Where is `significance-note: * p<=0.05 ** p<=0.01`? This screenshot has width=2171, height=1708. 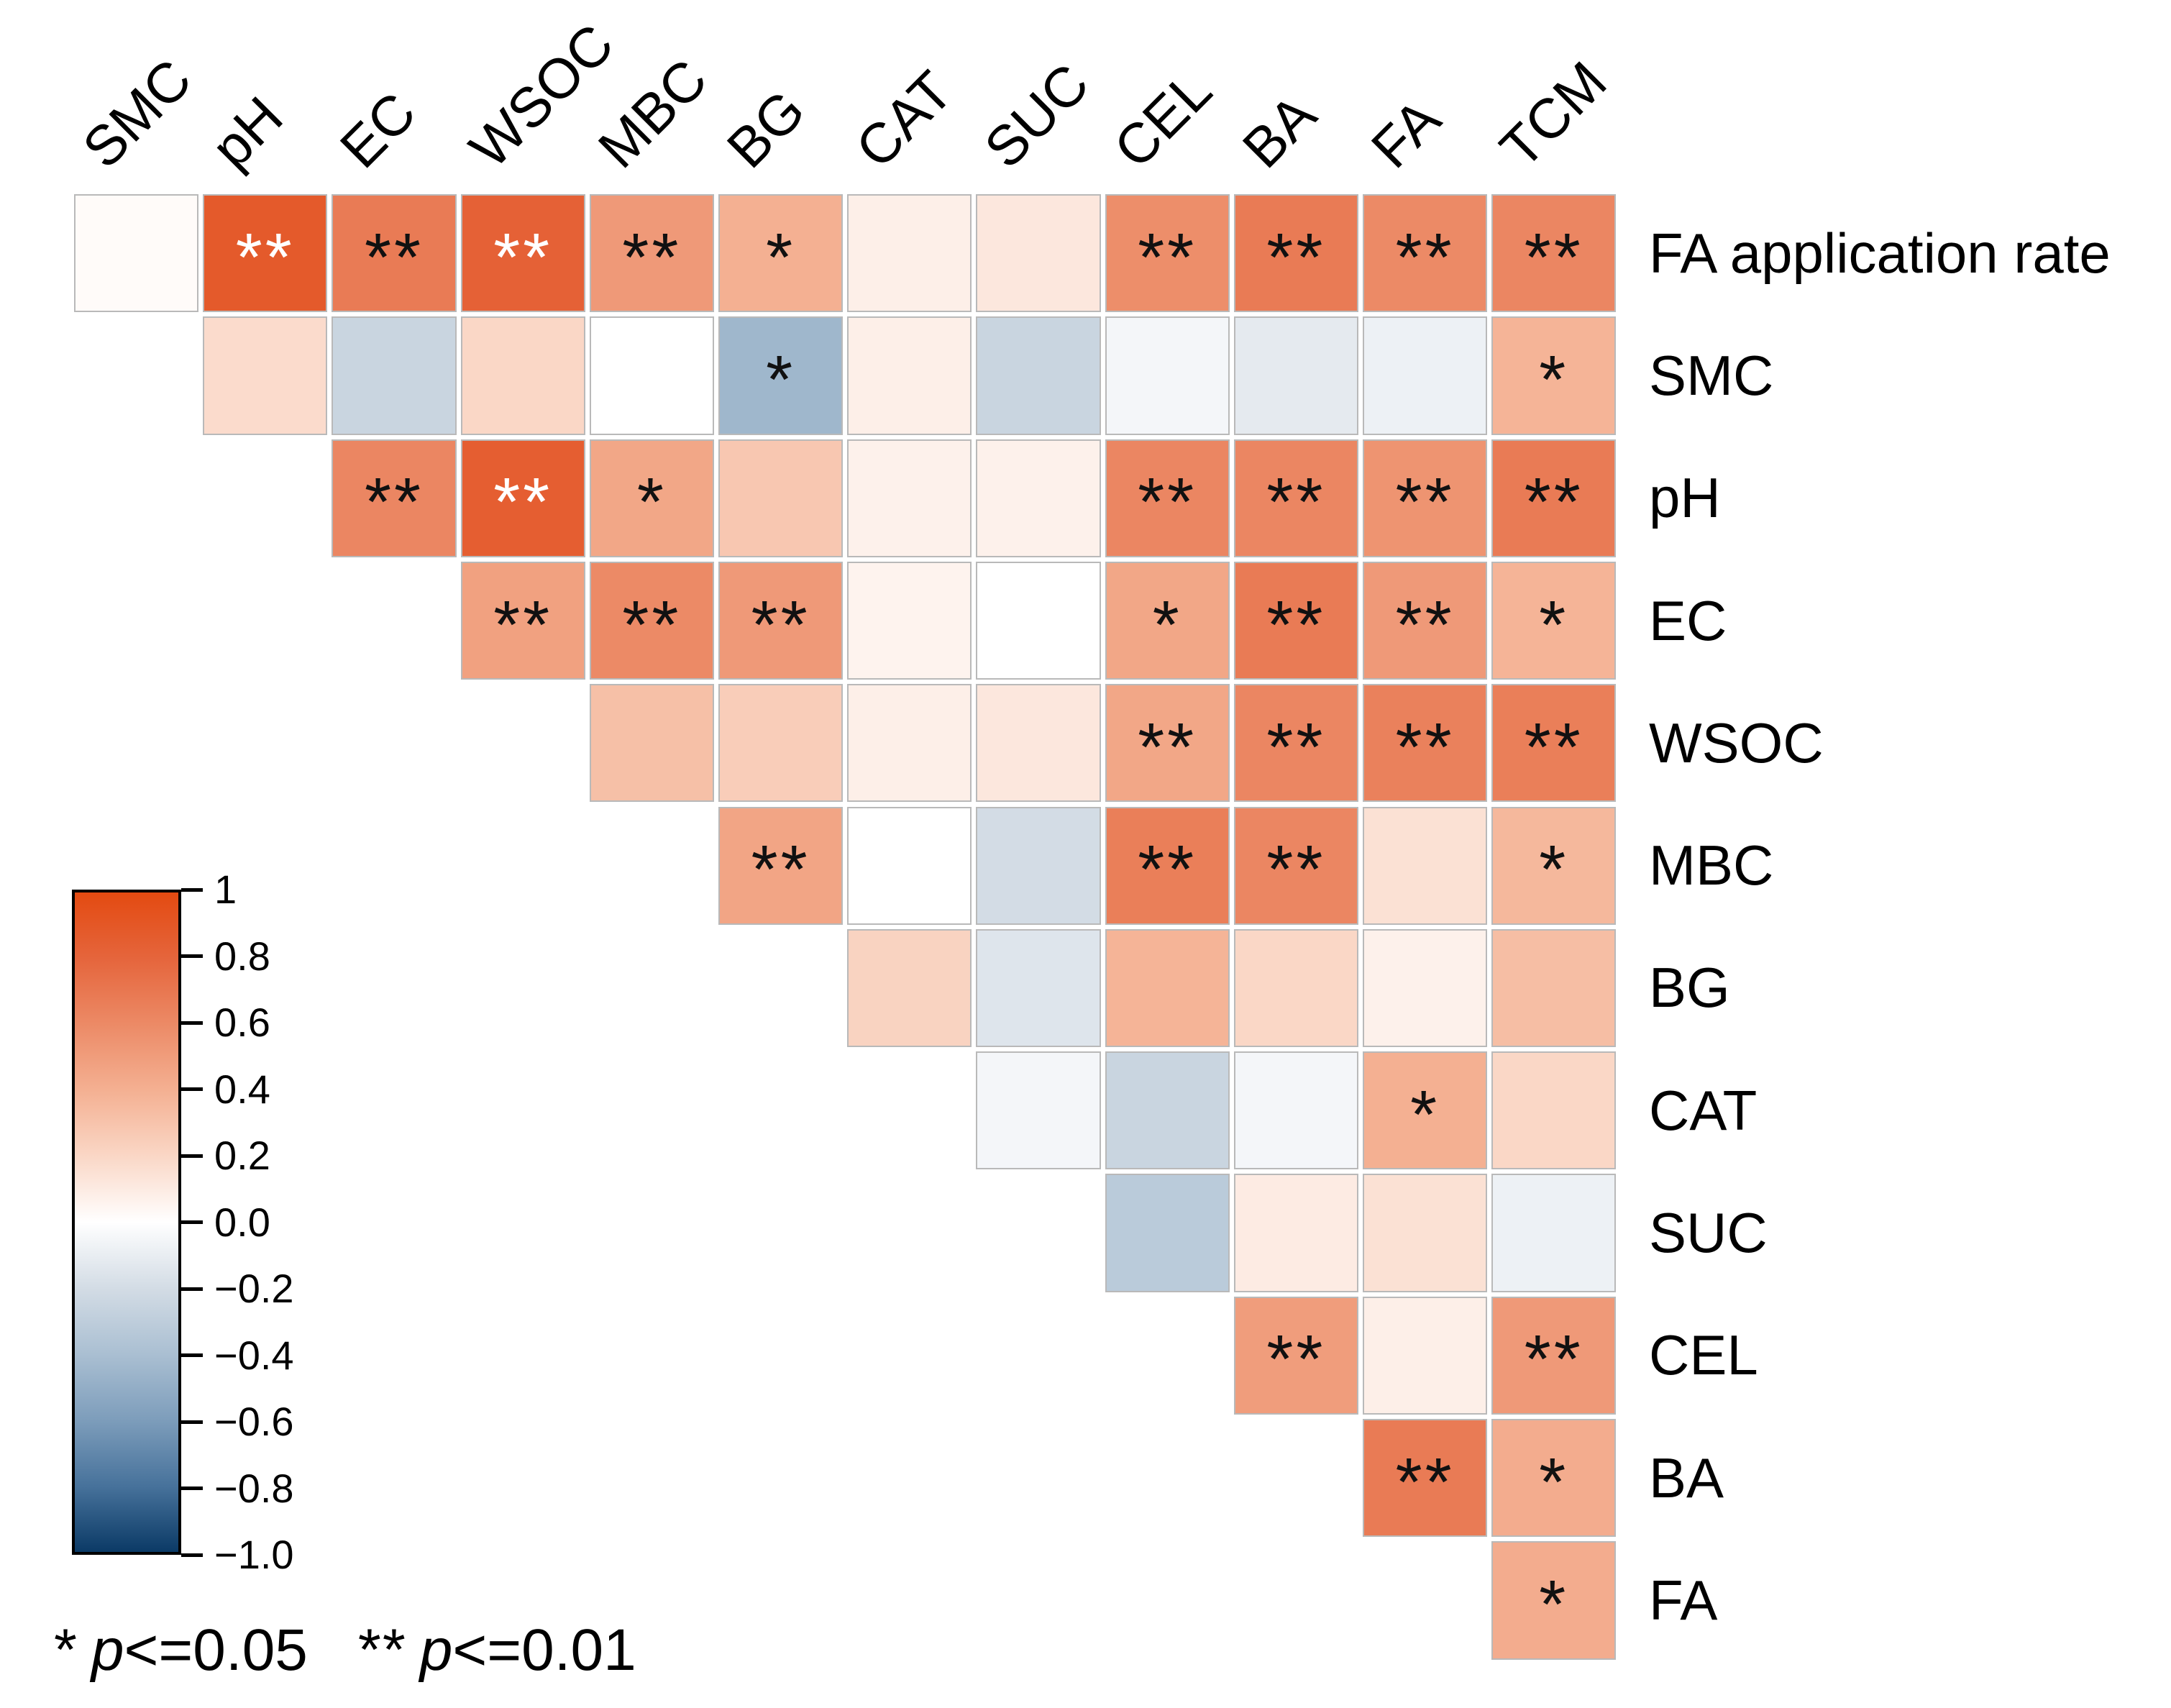
significance-note: * p<=0.05 ** p<=0.01 is located at coordinates (345, 1650).